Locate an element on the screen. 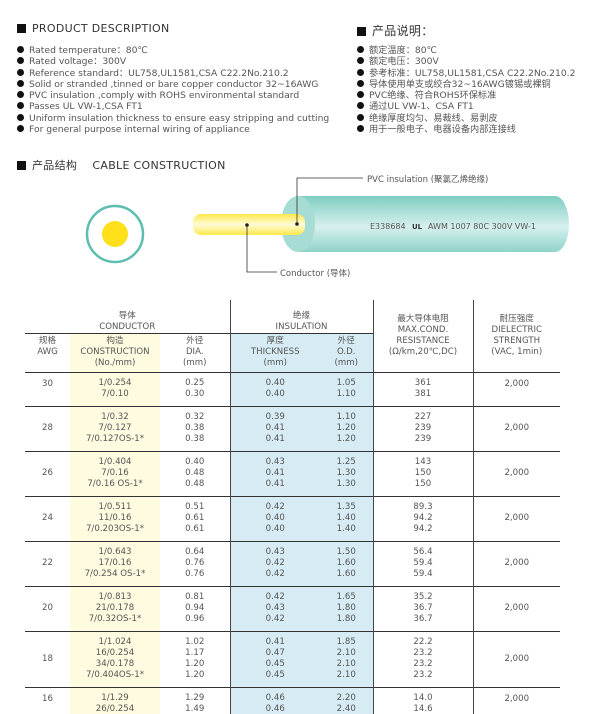  cell-dia: 0.40 0.48 0.48 is located at coordinates (195, 473).